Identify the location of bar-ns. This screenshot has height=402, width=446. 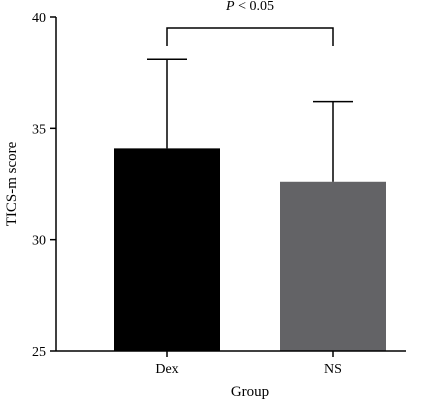
(333, 266).